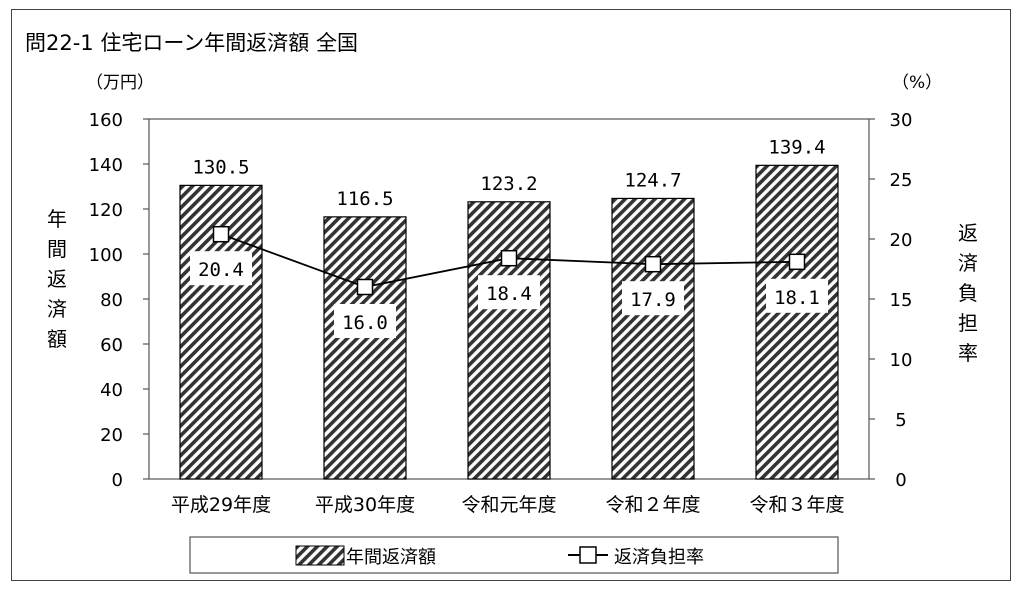  I want to click on bar-value-label: 123.2, so click(508, 184).